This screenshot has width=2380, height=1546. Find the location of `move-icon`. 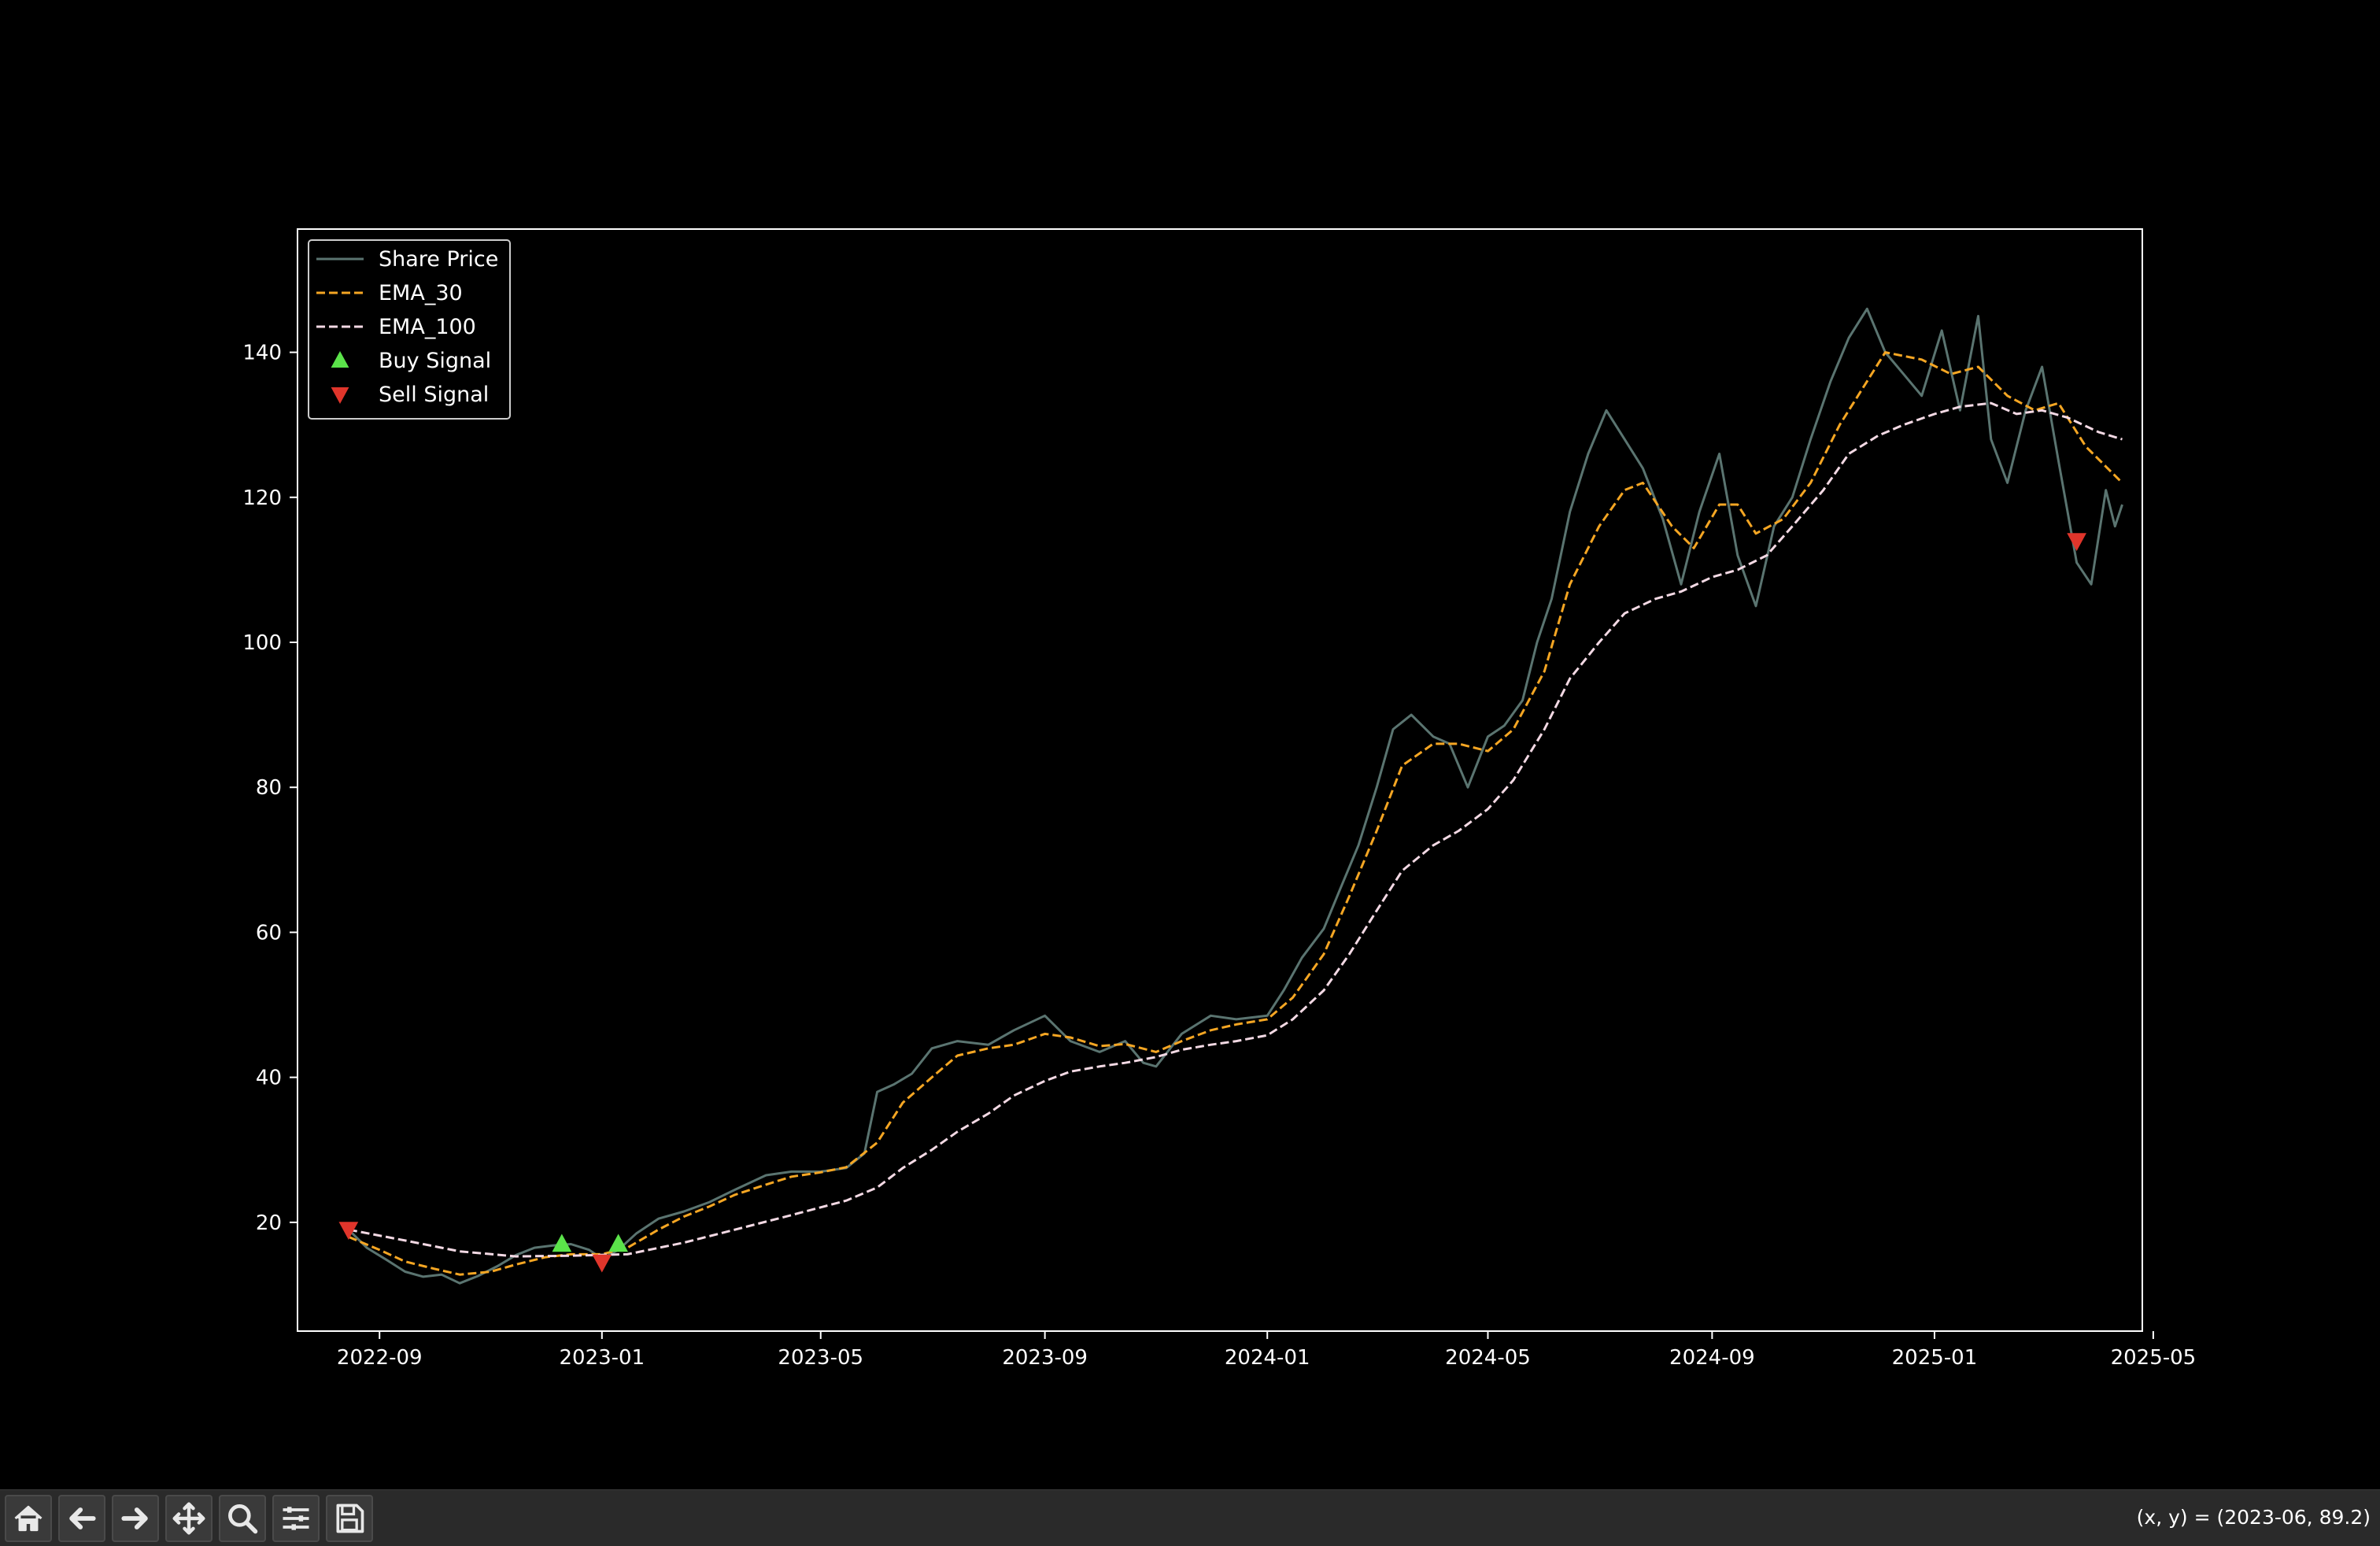

move-icon is located at coordinates (188, 1518).